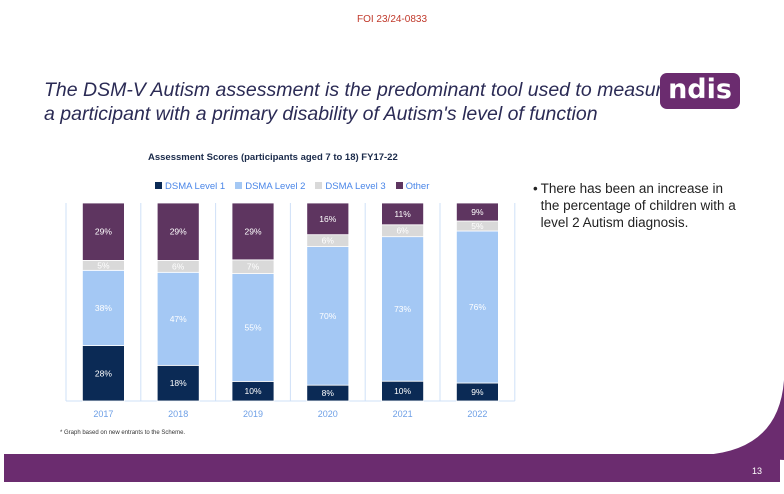 Image resolution: width=784 pixels, height=494 pixels. I want to click on footer-band, so click(392, 468).